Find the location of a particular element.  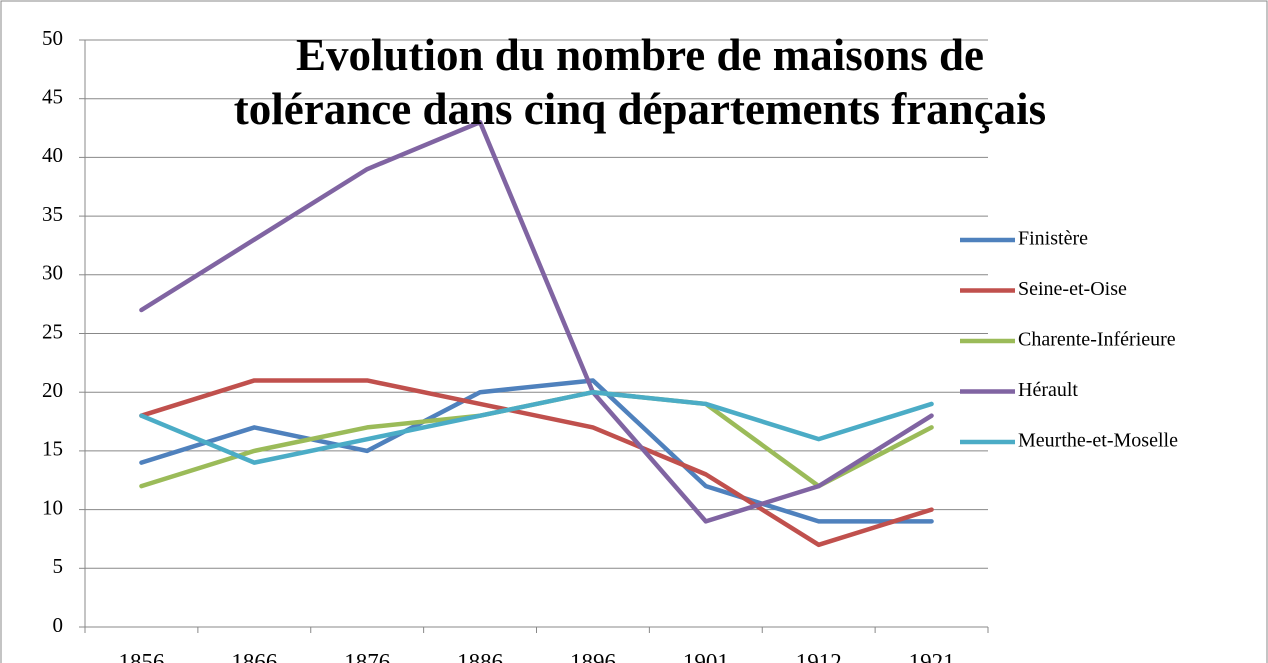

x-tick-label: 1886 is located at coordinates (480, 656).